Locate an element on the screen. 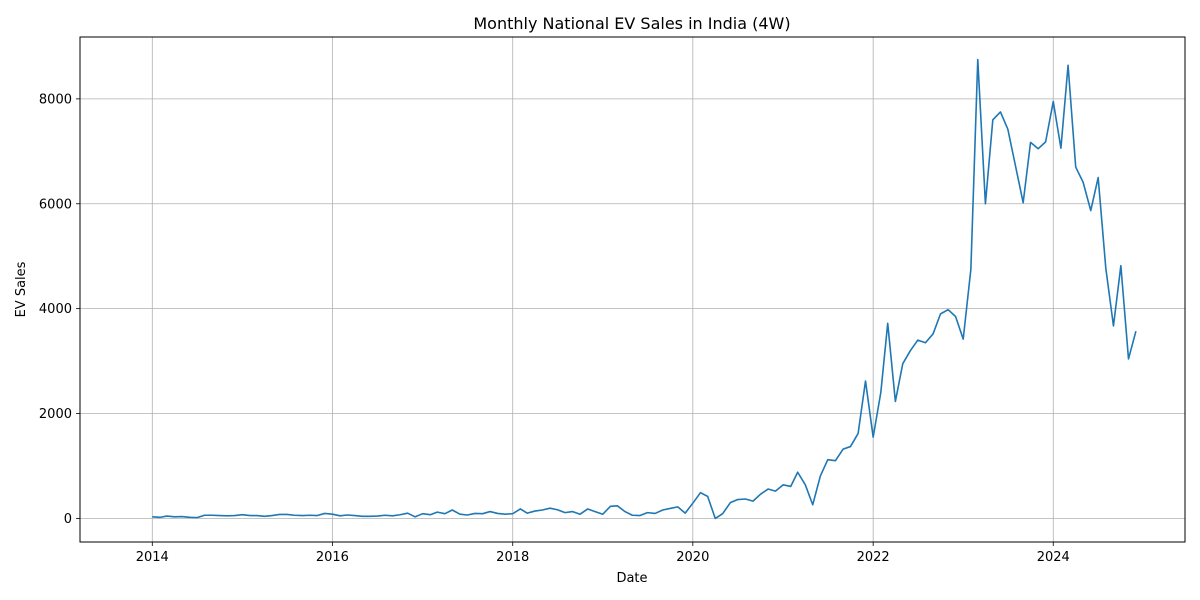  x-axis-ticks: 2014 2016 2018 2020 2022 2024 is located at coordinates (603, 553).